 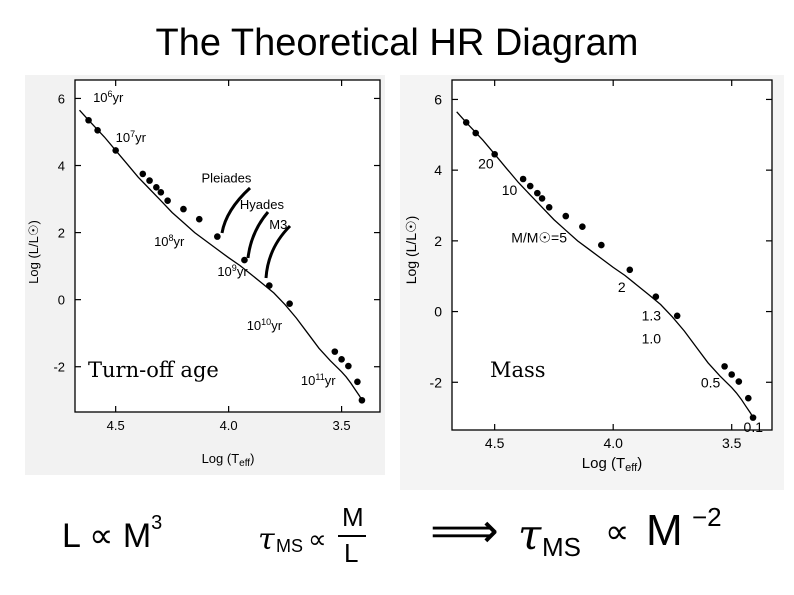 I want to click on lifetime-ratio-formula: τ MS ∝ M L, so click(x=318, y=537).